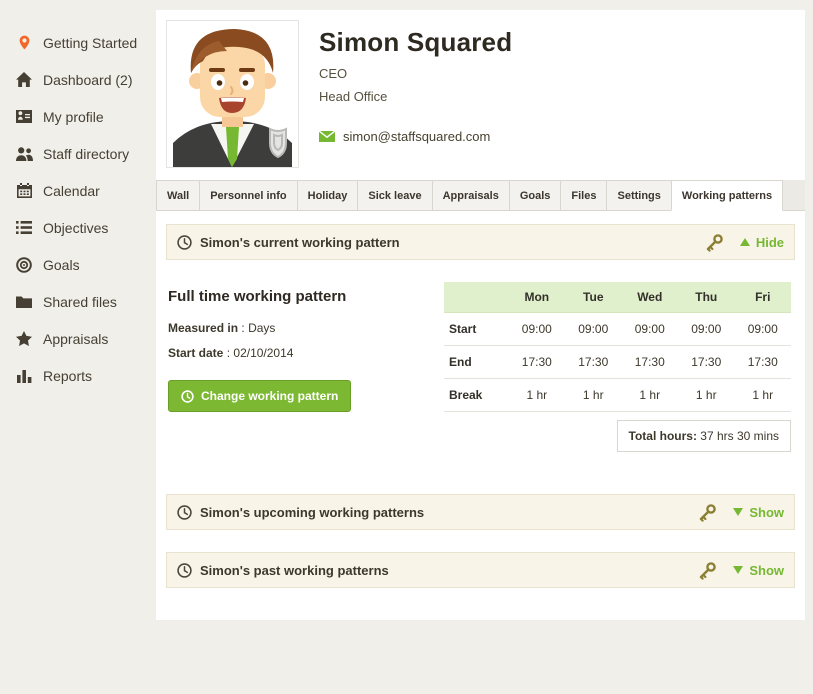 This screenshot has width=813, height=694. I want to click on history-clock-icon, so click(187, 396).